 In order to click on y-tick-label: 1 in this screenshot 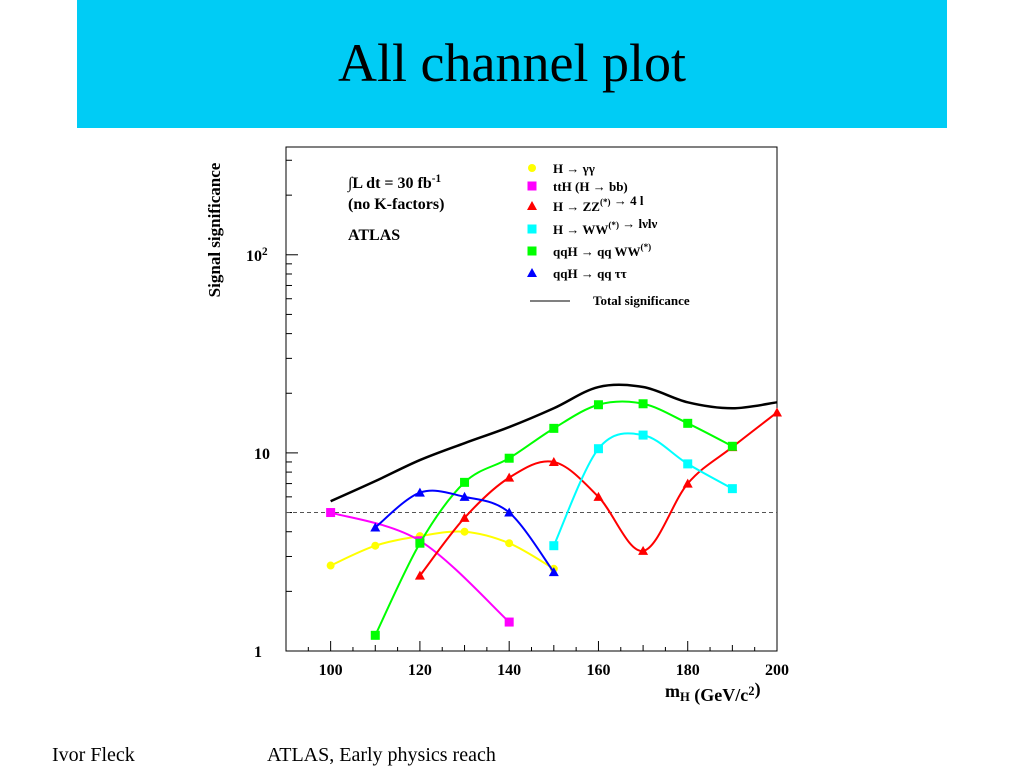, I will do `click(258, 652)`.